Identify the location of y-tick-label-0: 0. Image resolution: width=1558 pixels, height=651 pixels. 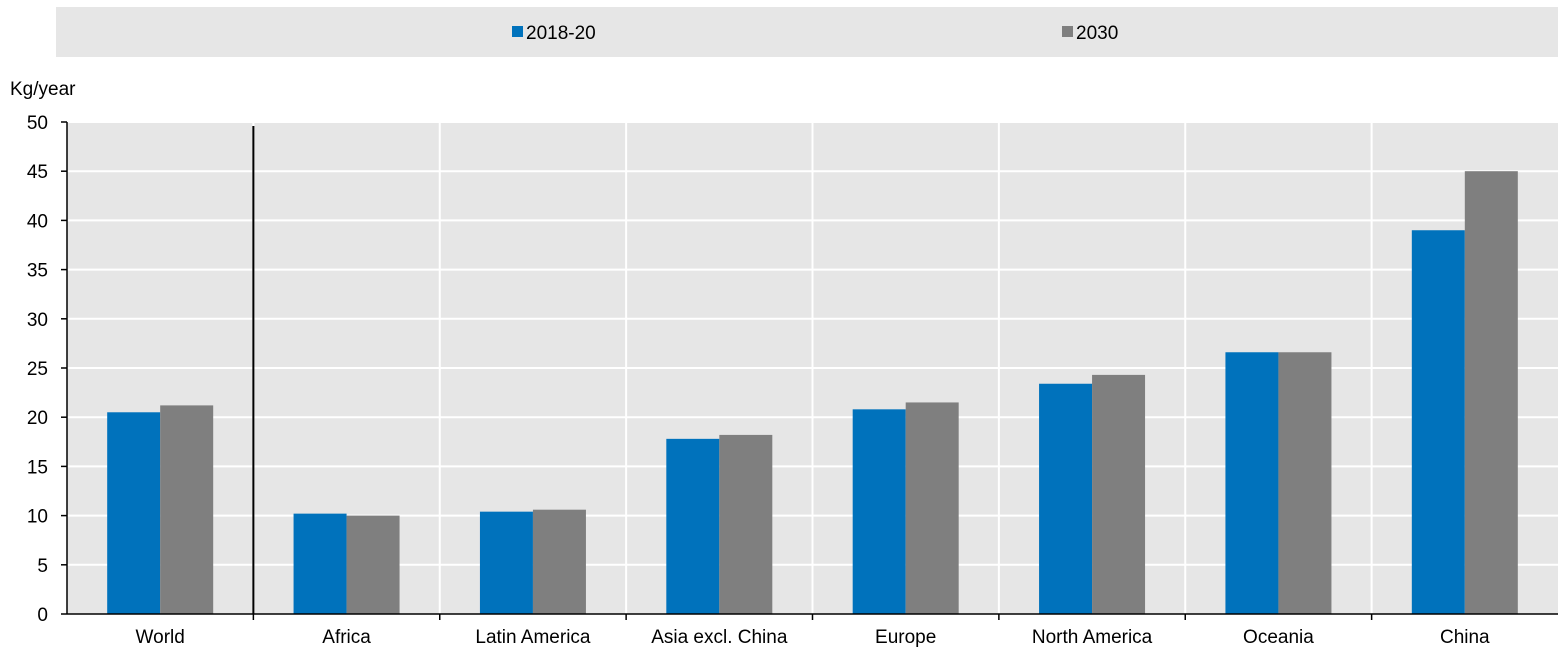
(42, 615).